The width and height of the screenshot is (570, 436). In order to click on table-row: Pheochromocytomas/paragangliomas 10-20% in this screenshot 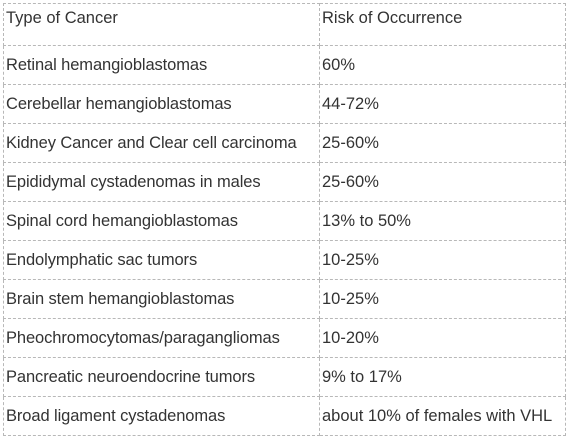, I will do `click(284, 338)`.